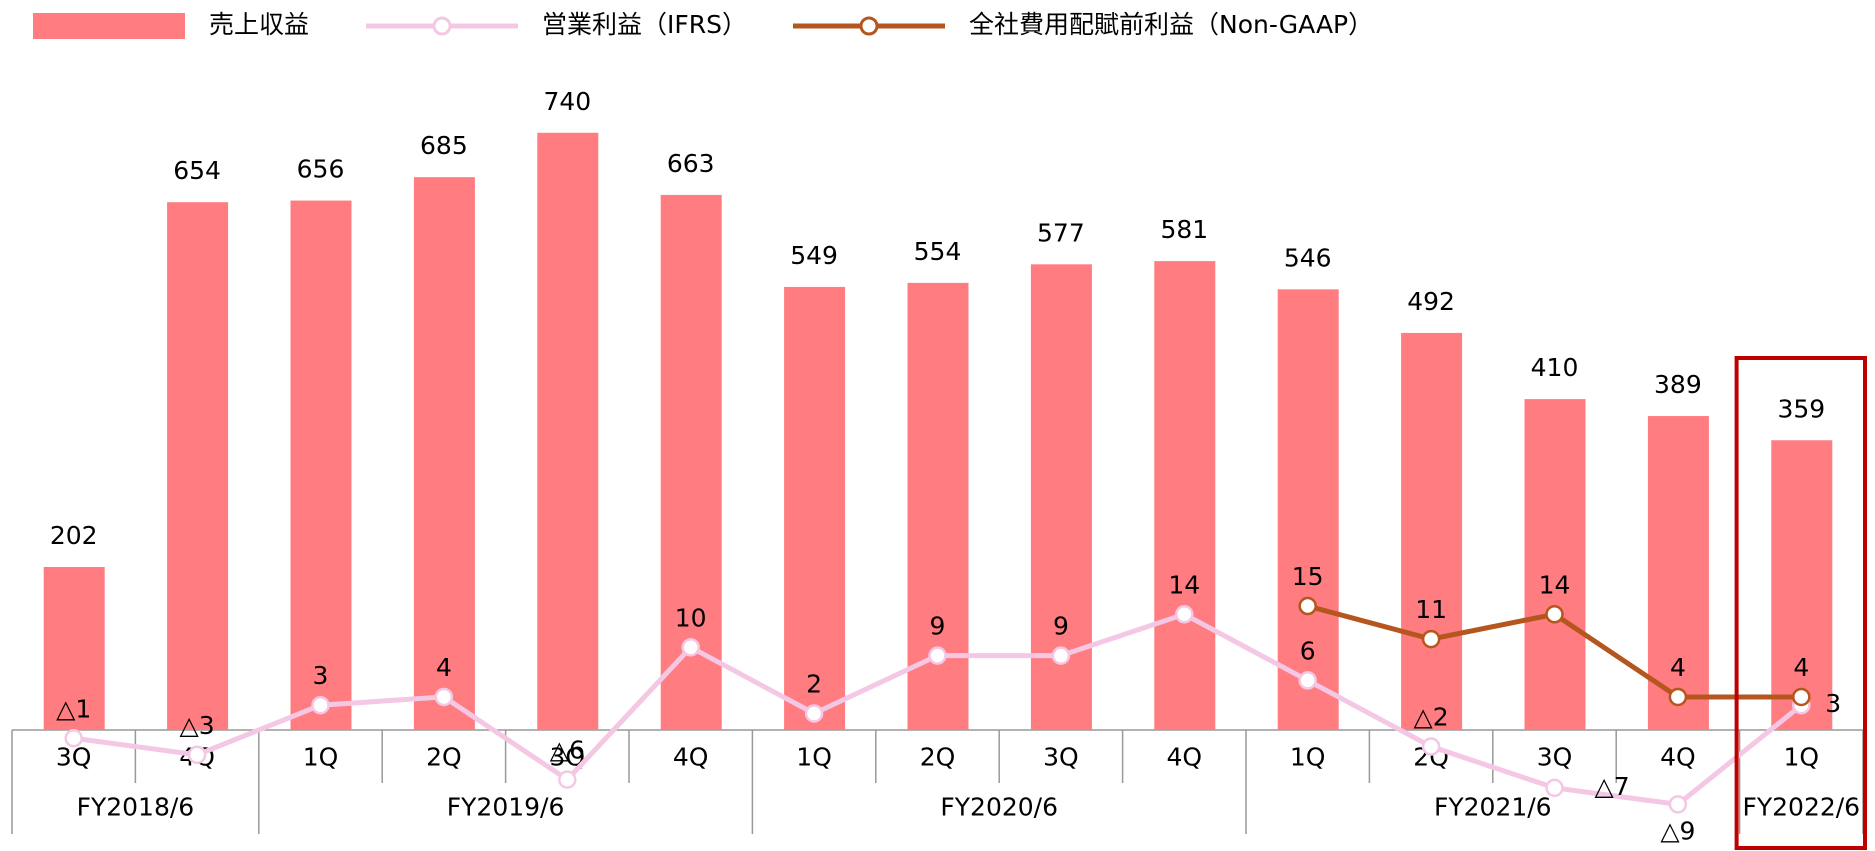  What do you see at coordinates (1431, 609) in the screenshot?
I see `data-label: 11` at bounding box center [1431, 609].